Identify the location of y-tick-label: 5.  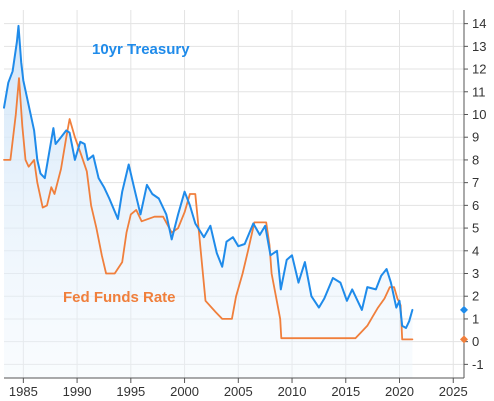
(475, 228).